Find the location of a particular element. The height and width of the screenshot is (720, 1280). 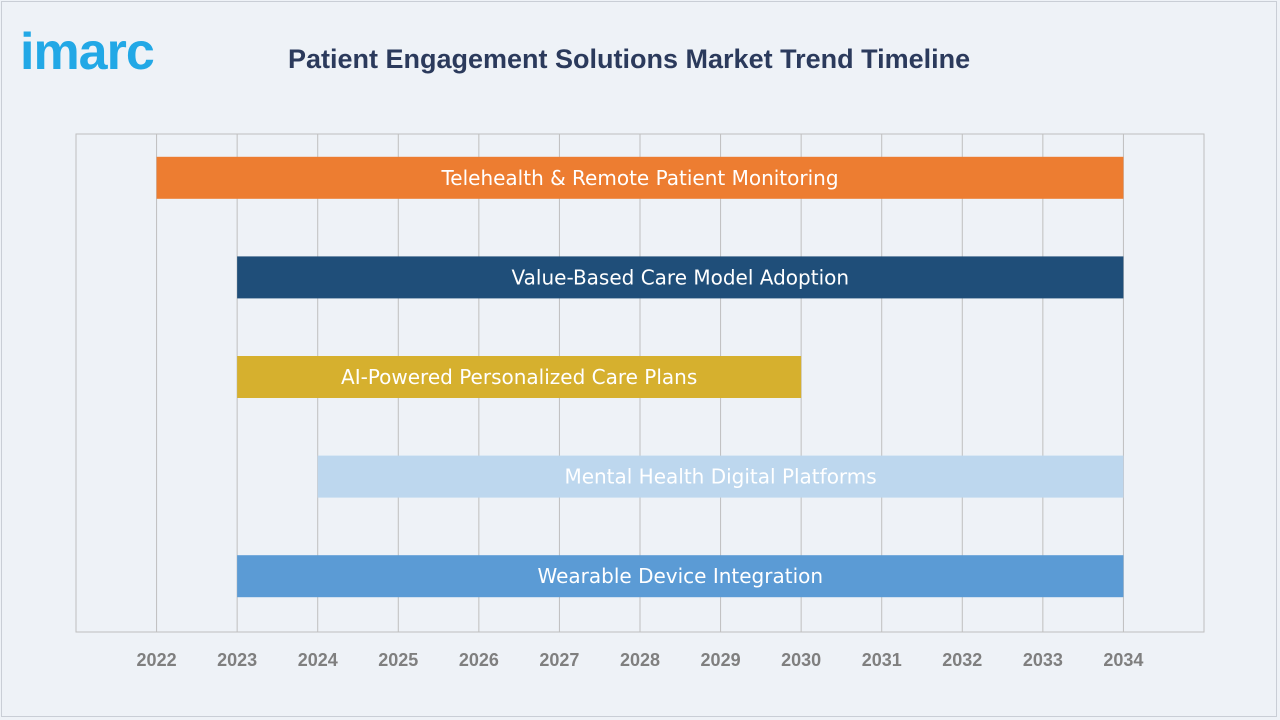

bar-label: Mental Health Digital Platforms is located at coordinates (720, 477).